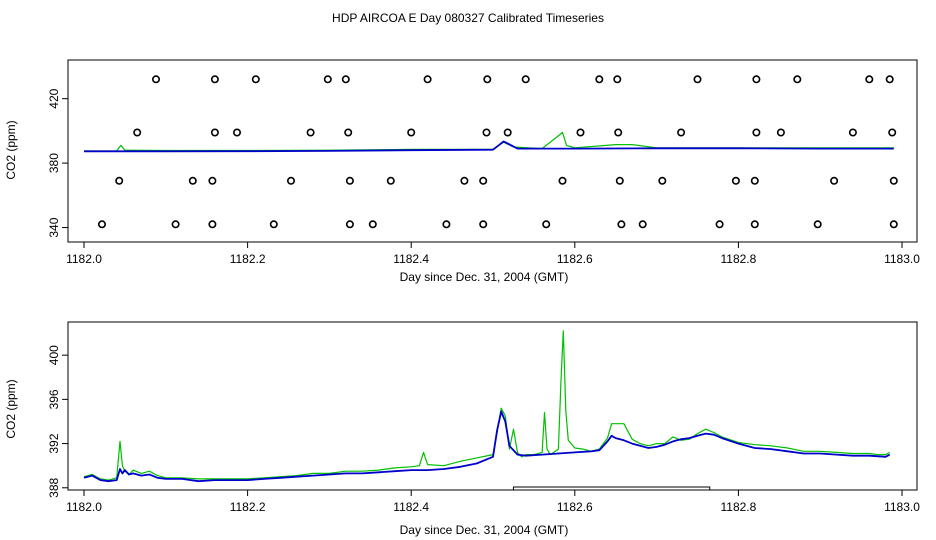 This screenshot has width=936, height=540. What do you see at coordinates (54, 227) in the screenshot?
I see `top-y-tick-label: 340` at bounding box center [54, 227].